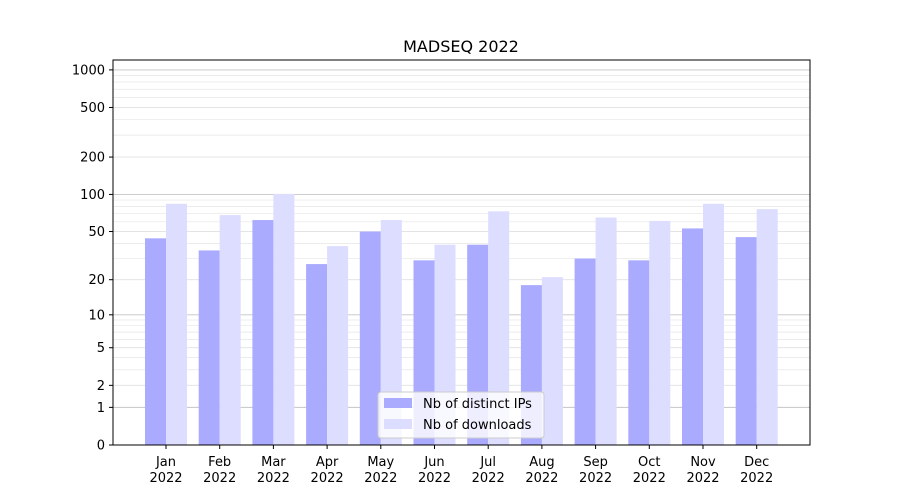 Image resolution: width=900 pixels, height=500 pixels. I want to click on chart-title: MADSEQ 2022, so click(461, 46).